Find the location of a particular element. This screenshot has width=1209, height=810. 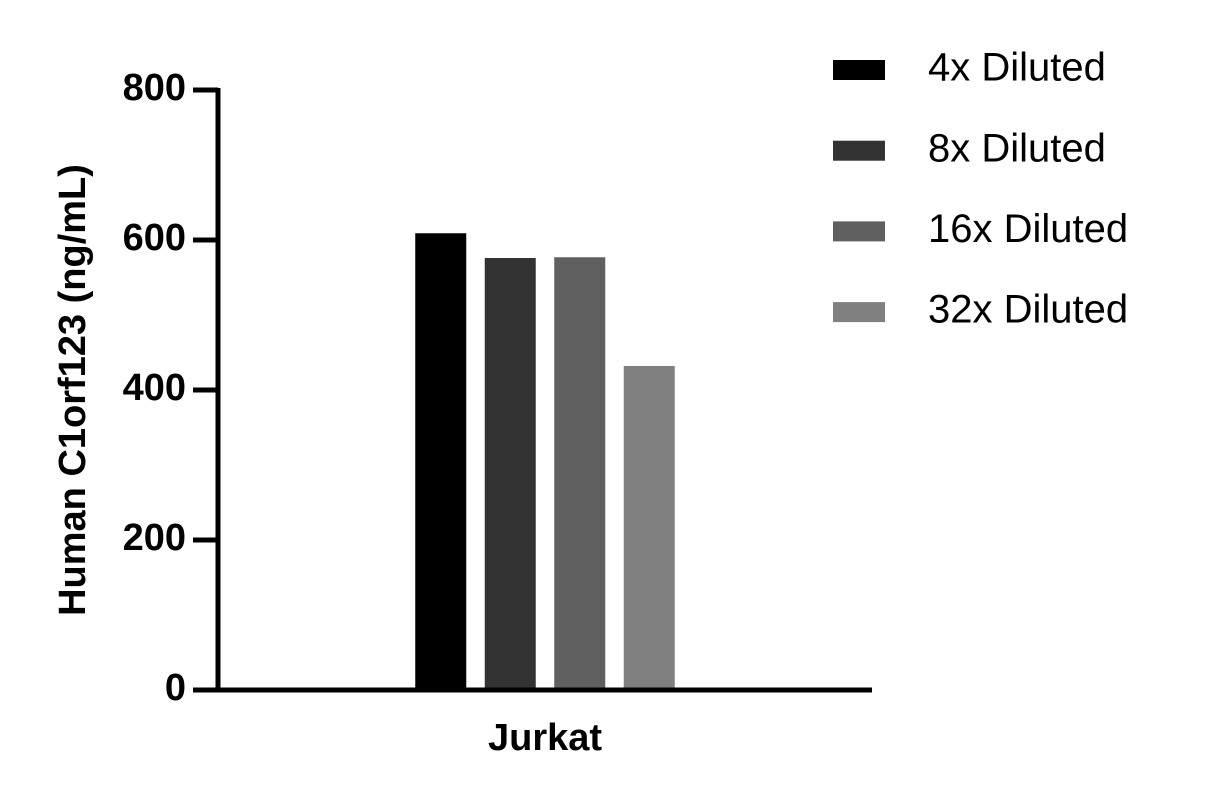

y-tick-label: 400 is located at coordinates (154, 388).